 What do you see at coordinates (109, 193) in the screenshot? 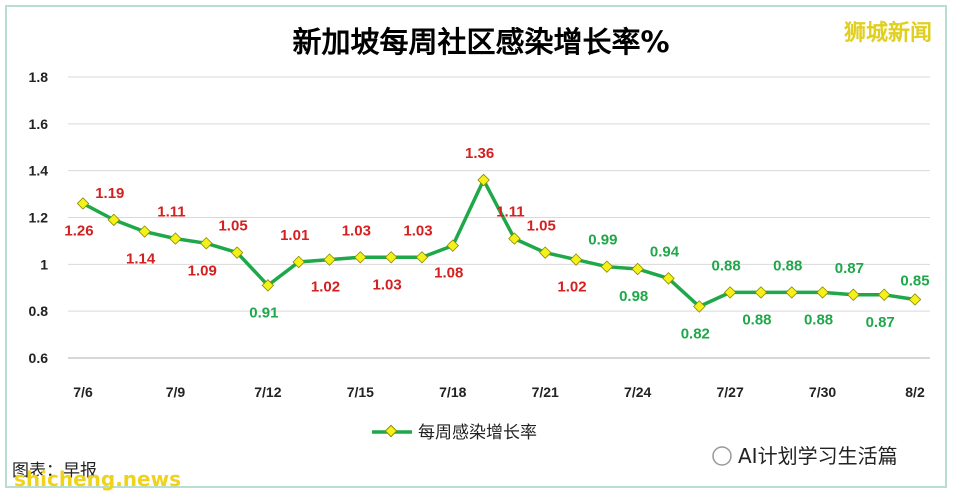
I see `data-label: 1.19` at bounding box center [109, 193].